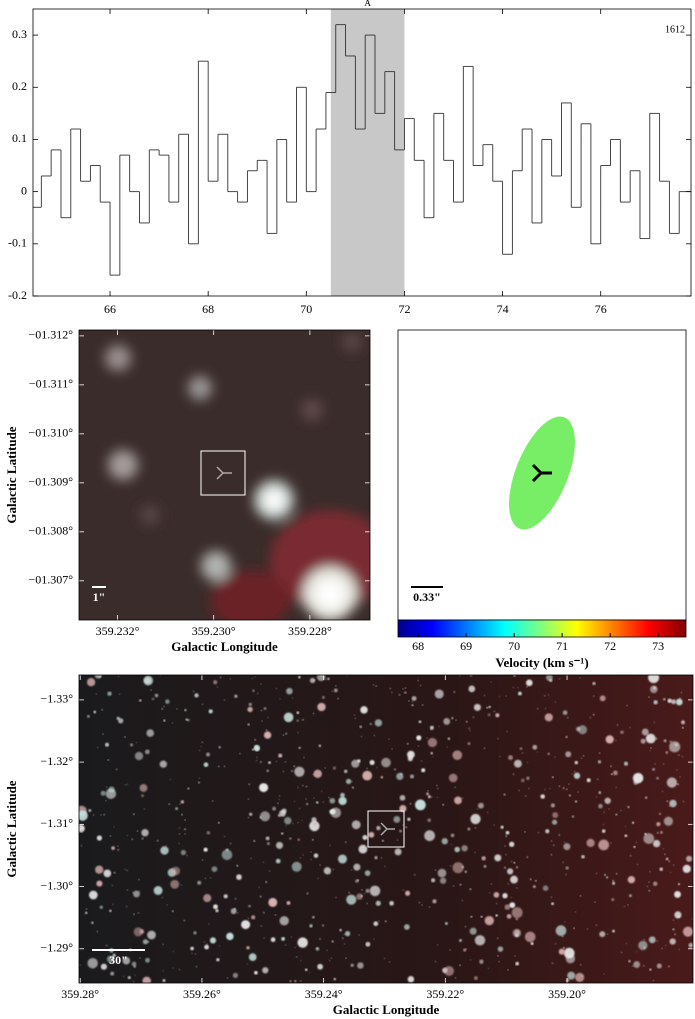  Describe the element at coordinates (427, 597) in the screenshot. I see `scale-bar-label: 0.33"` at that location.